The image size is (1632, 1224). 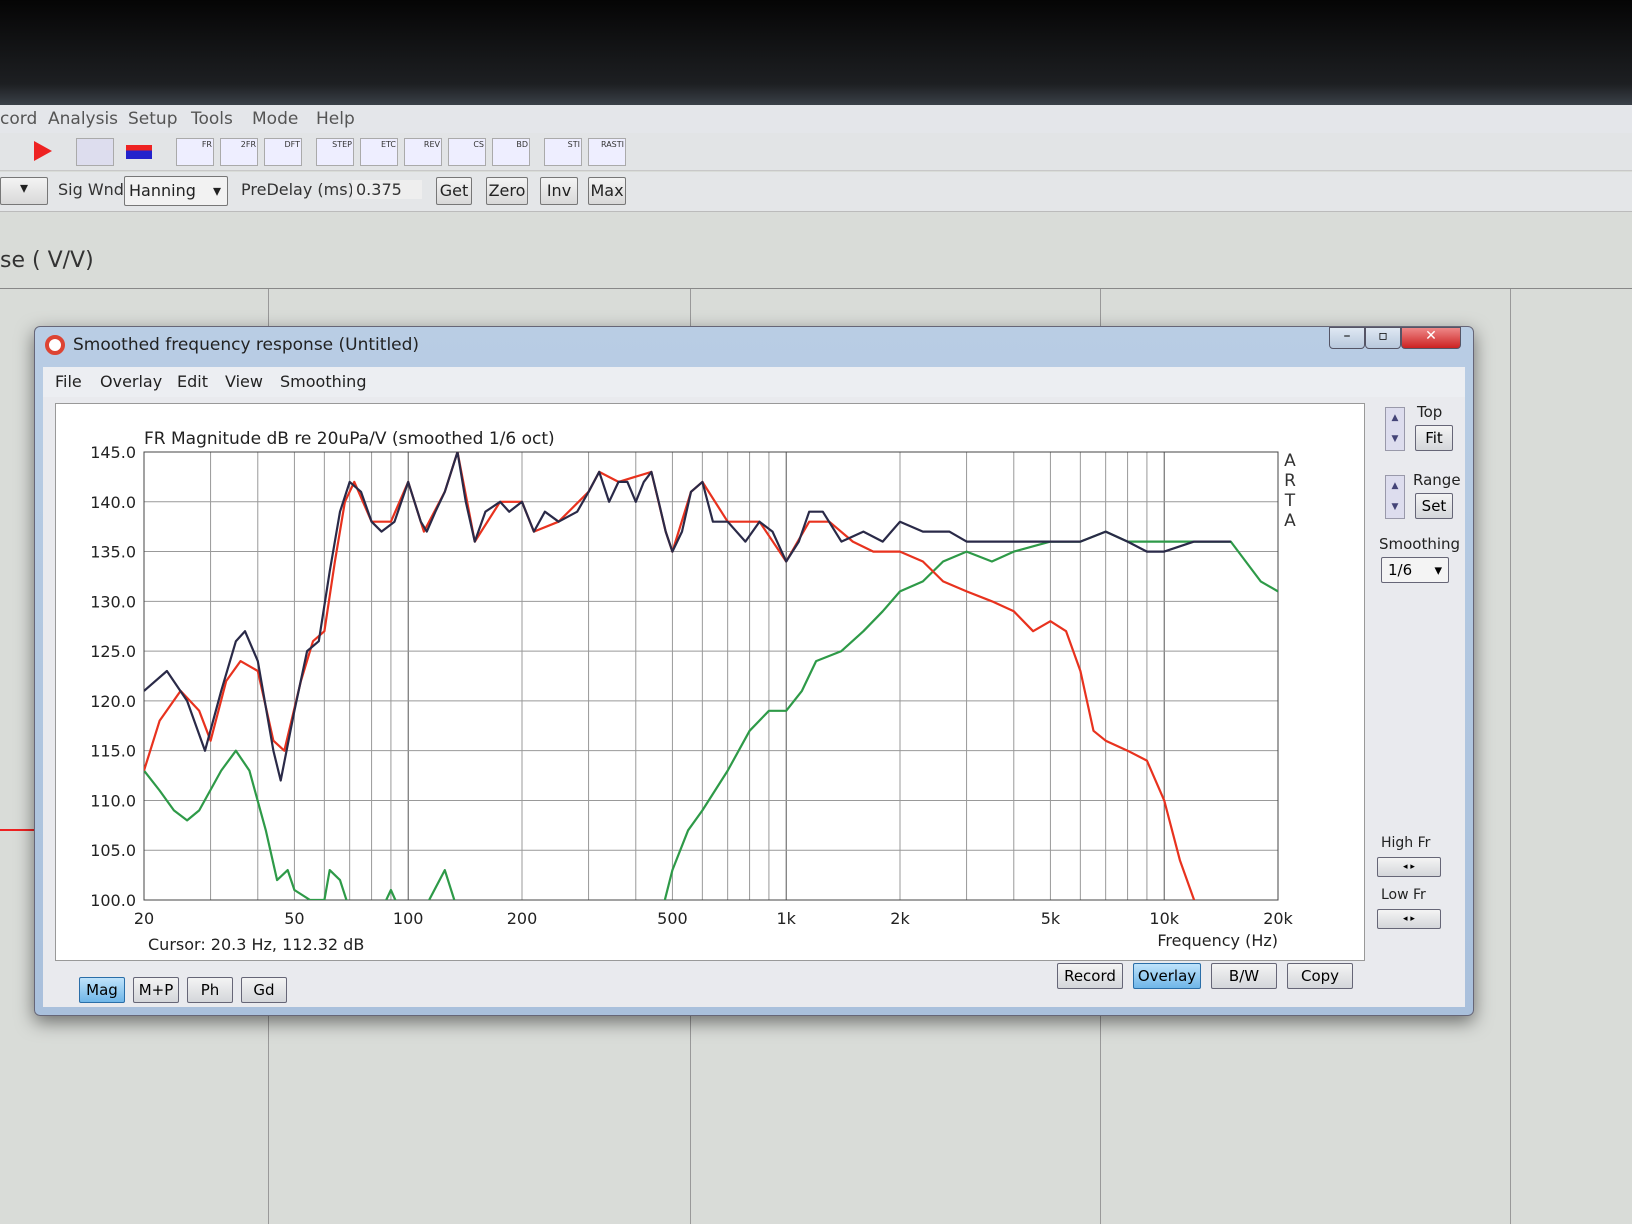 I want to click on top-spinner: ▲ ▼, so click(x=1395, y=429).